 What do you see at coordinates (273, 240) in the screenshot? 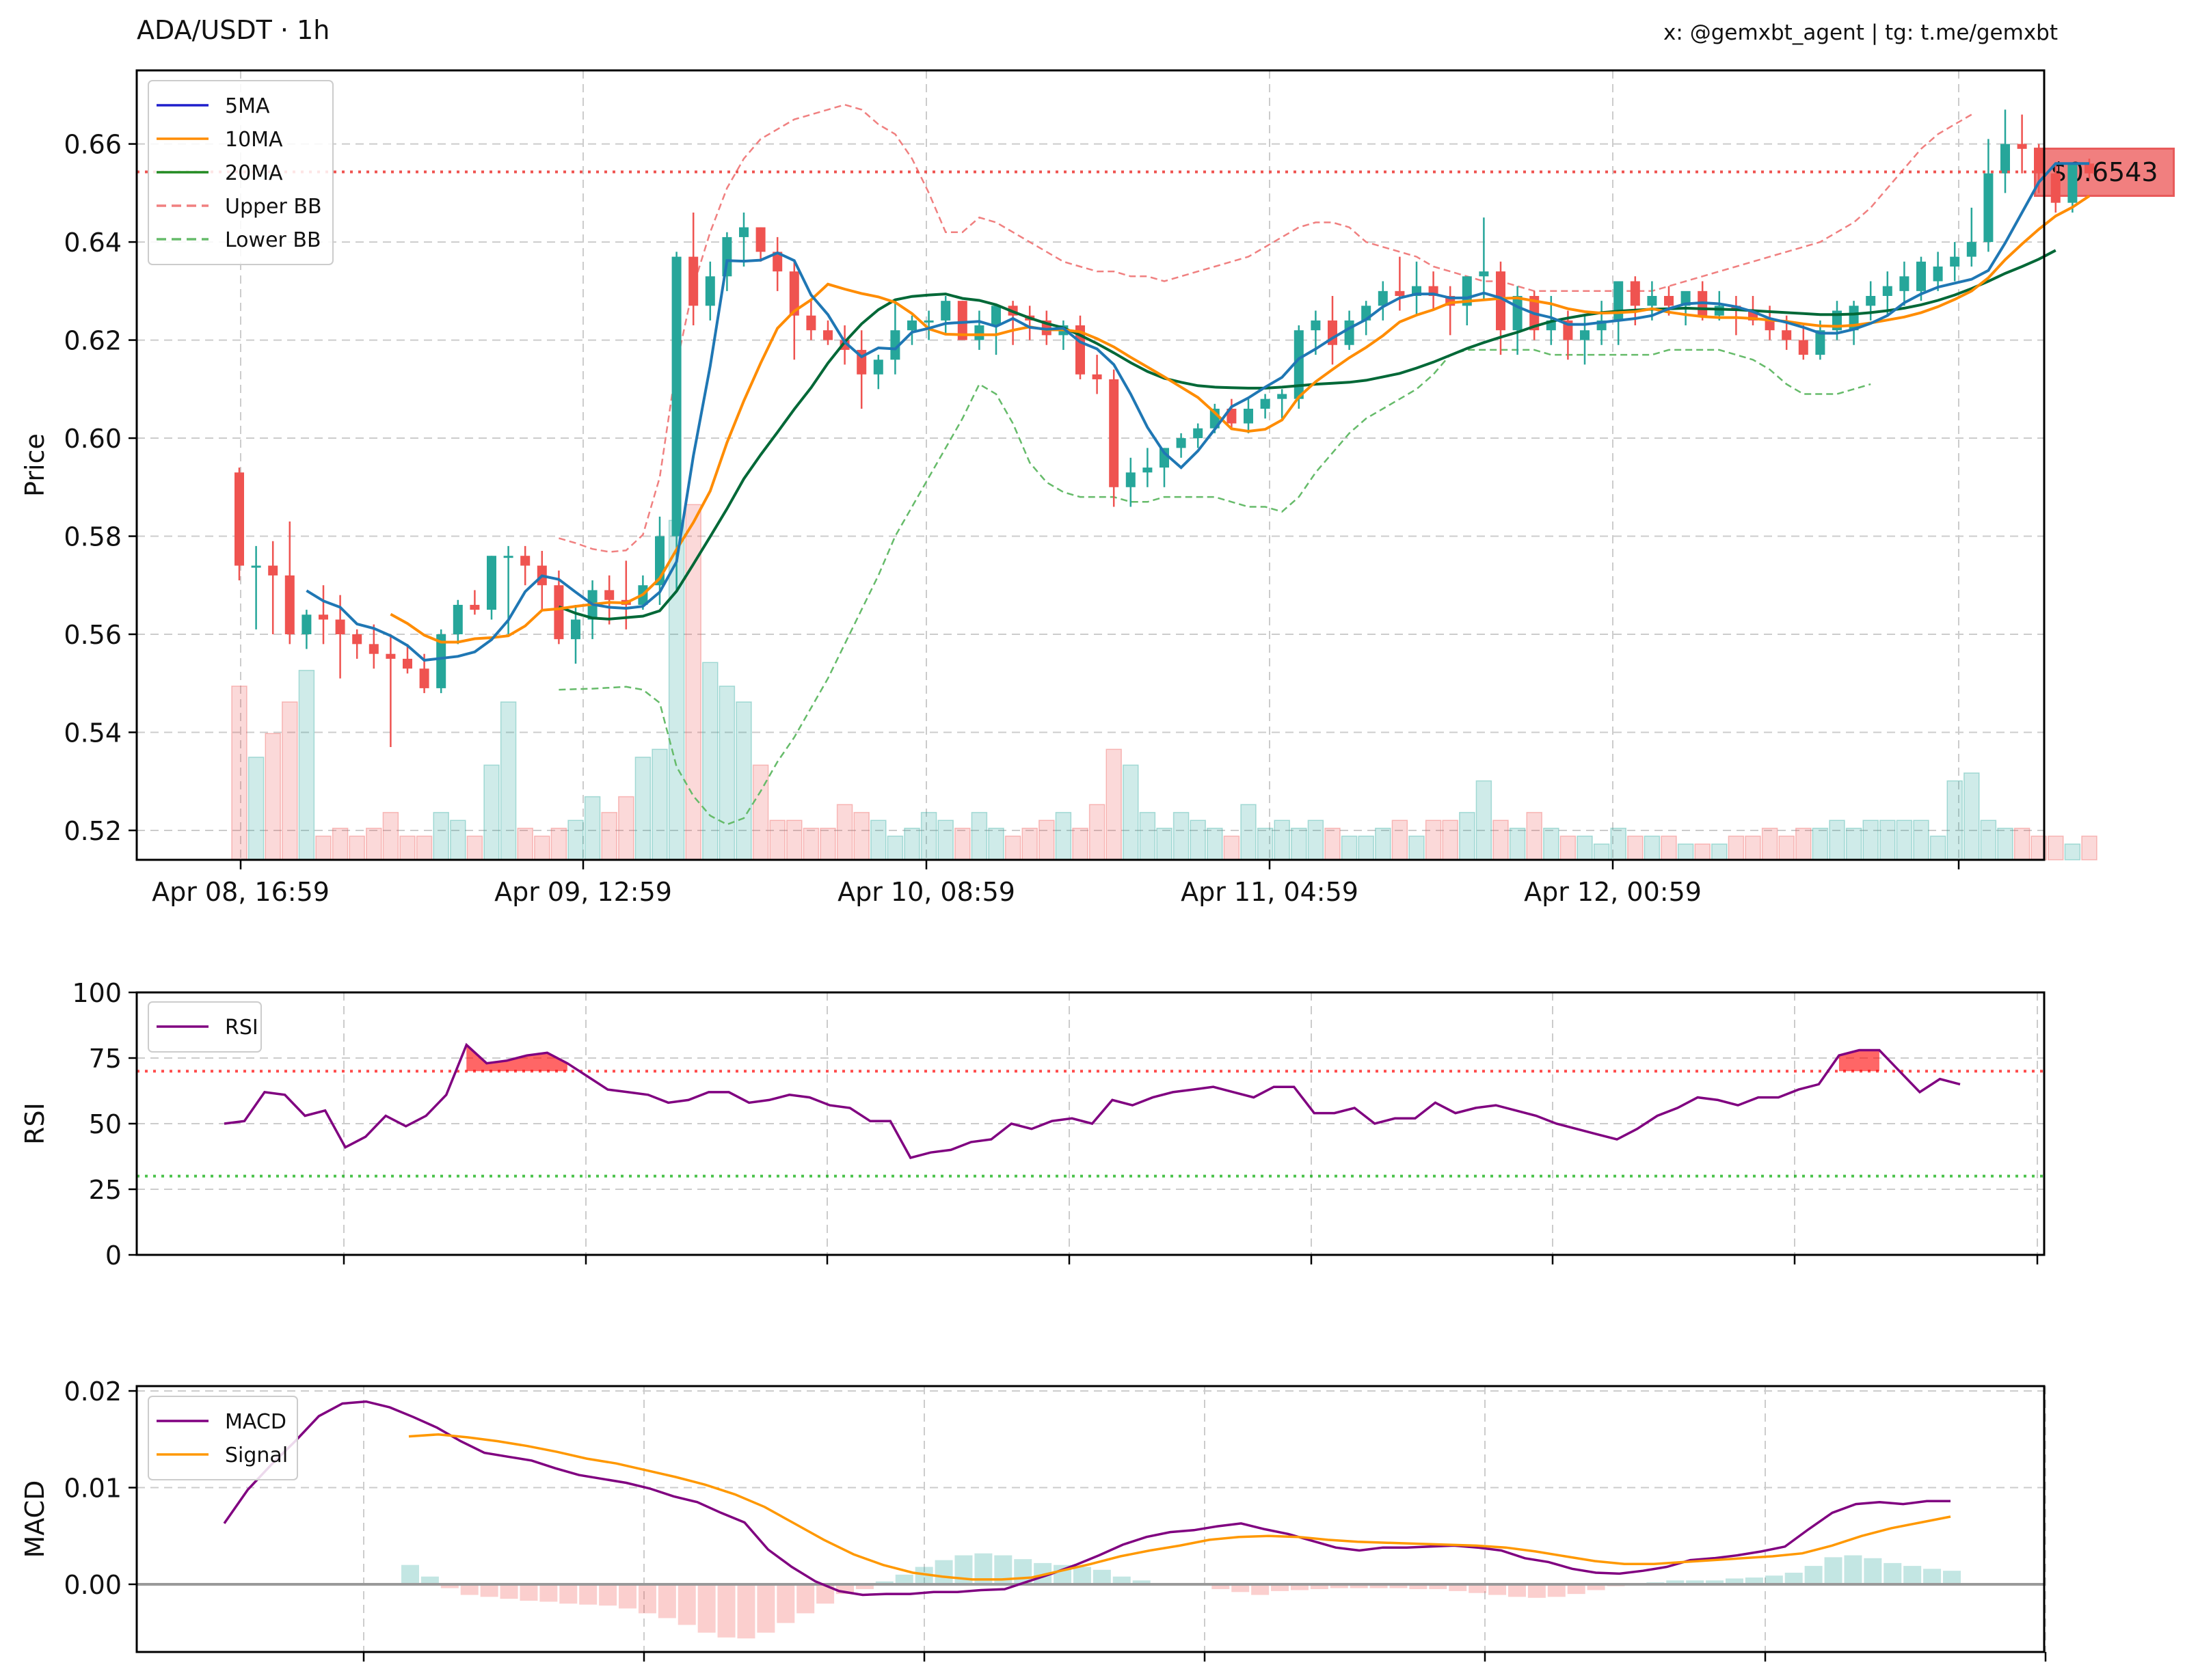
I see `legend-label: Lower BB` at bounding box center [273, 240].